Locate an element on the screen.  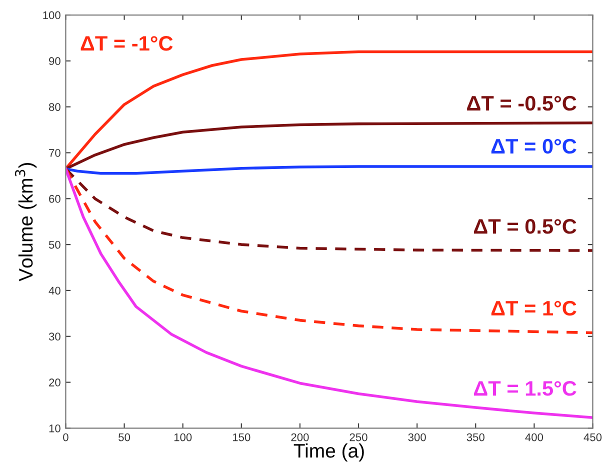
x-tick-label: 200 is located at coordinates (300, 437).